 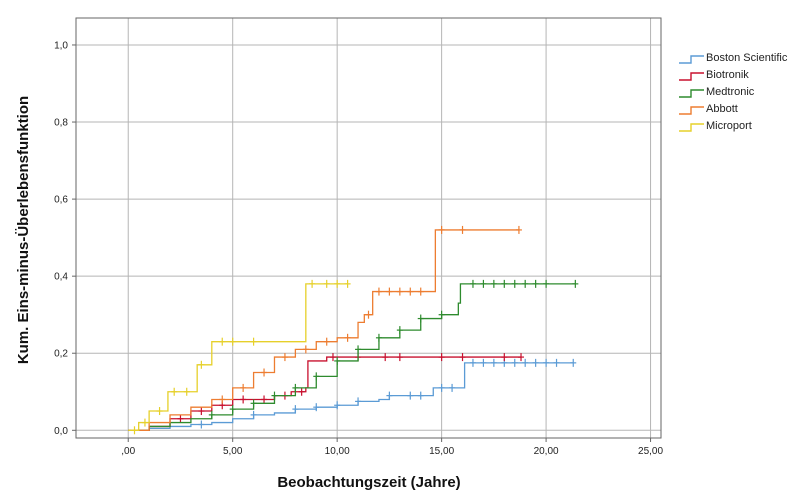 I want to click on x-tick-label: 20,00, so click(x=546, y=451).